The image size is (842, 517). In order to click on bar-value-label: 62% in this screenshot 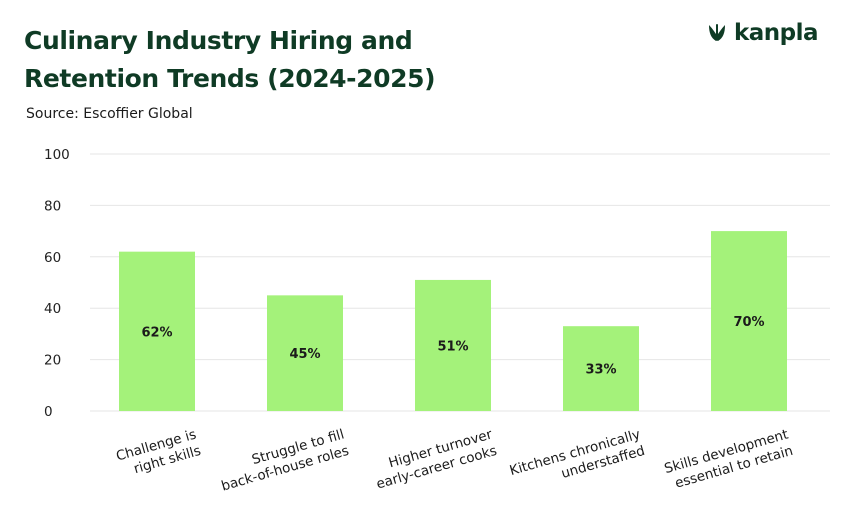, I will do `click(156, 332)`.